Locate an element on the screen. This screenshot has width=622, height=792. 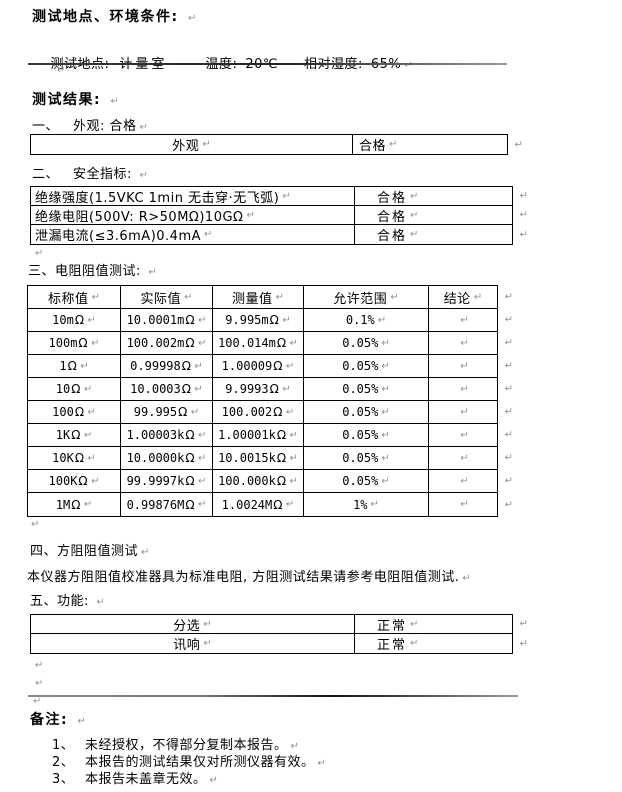
remark-number: 1、 is located at coordinates (63, 745).